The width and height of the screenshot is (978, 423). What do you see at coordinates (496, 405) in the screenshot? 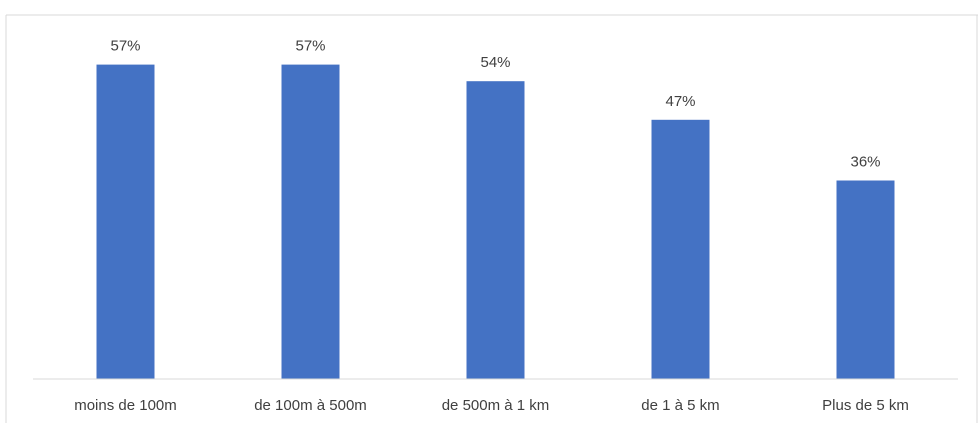
I see `category-label-2: de 500m à 1 km` at bounding box center [496, 405].